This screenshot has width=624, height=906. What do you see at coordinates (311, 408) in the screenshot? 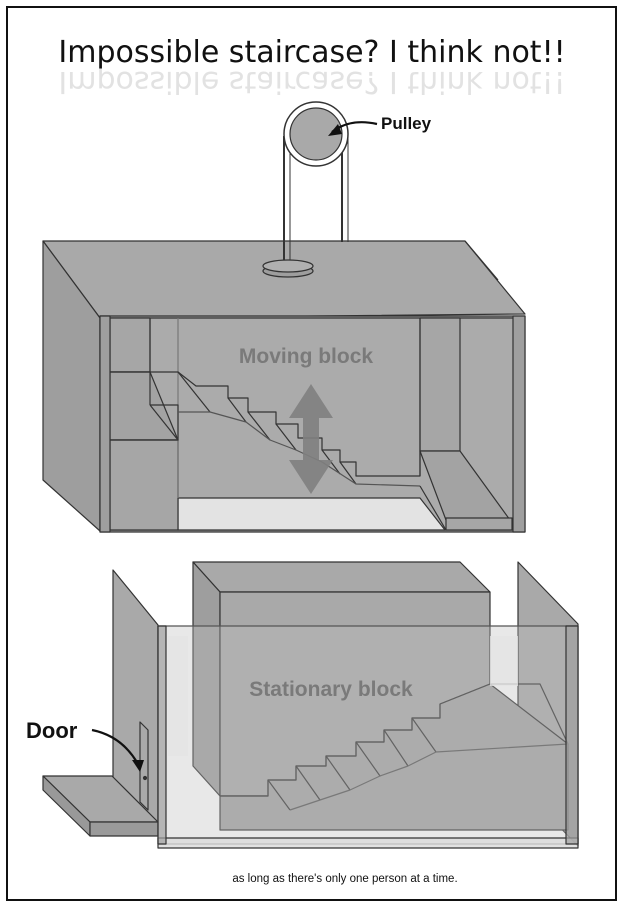
I see `arrow-up-head` at bounding box center [311, 408].